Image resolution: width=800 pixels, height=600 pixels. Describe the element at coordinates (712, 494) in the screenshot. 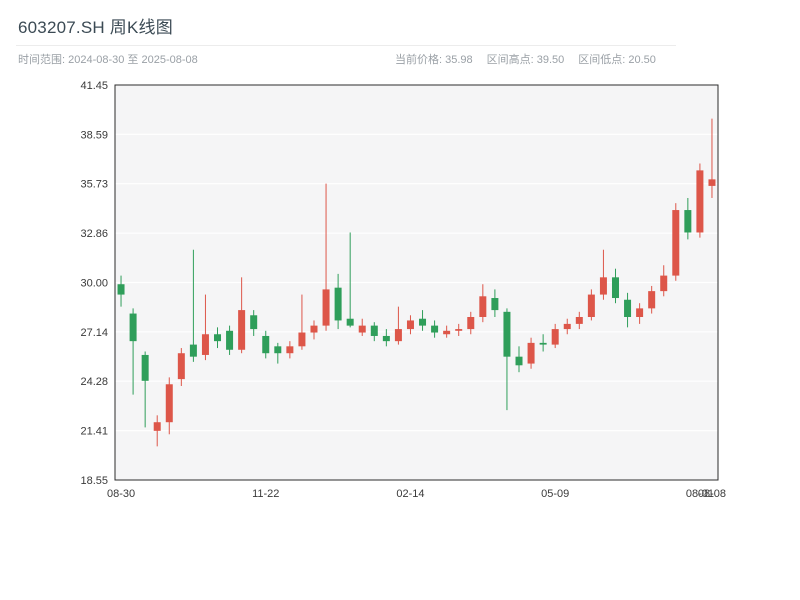

I see `x-axis-tick-label: 08-08` at that location.